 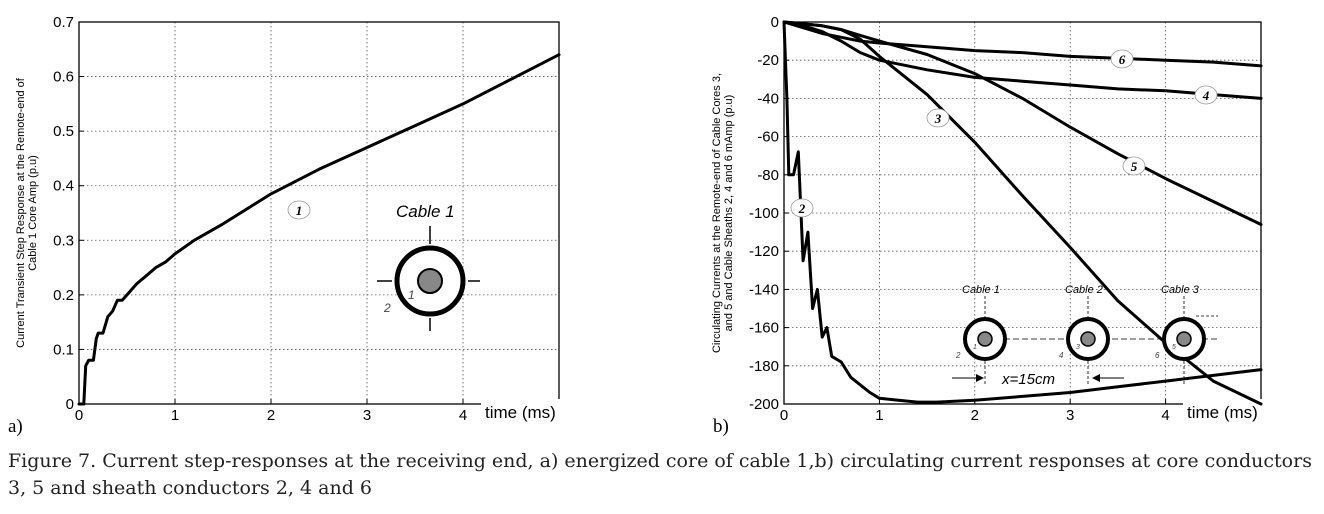 What do you see at coordinates (1078, 347) in the screenshot?
I see `core-label-2: 3` at bounding box center [1078, 347].